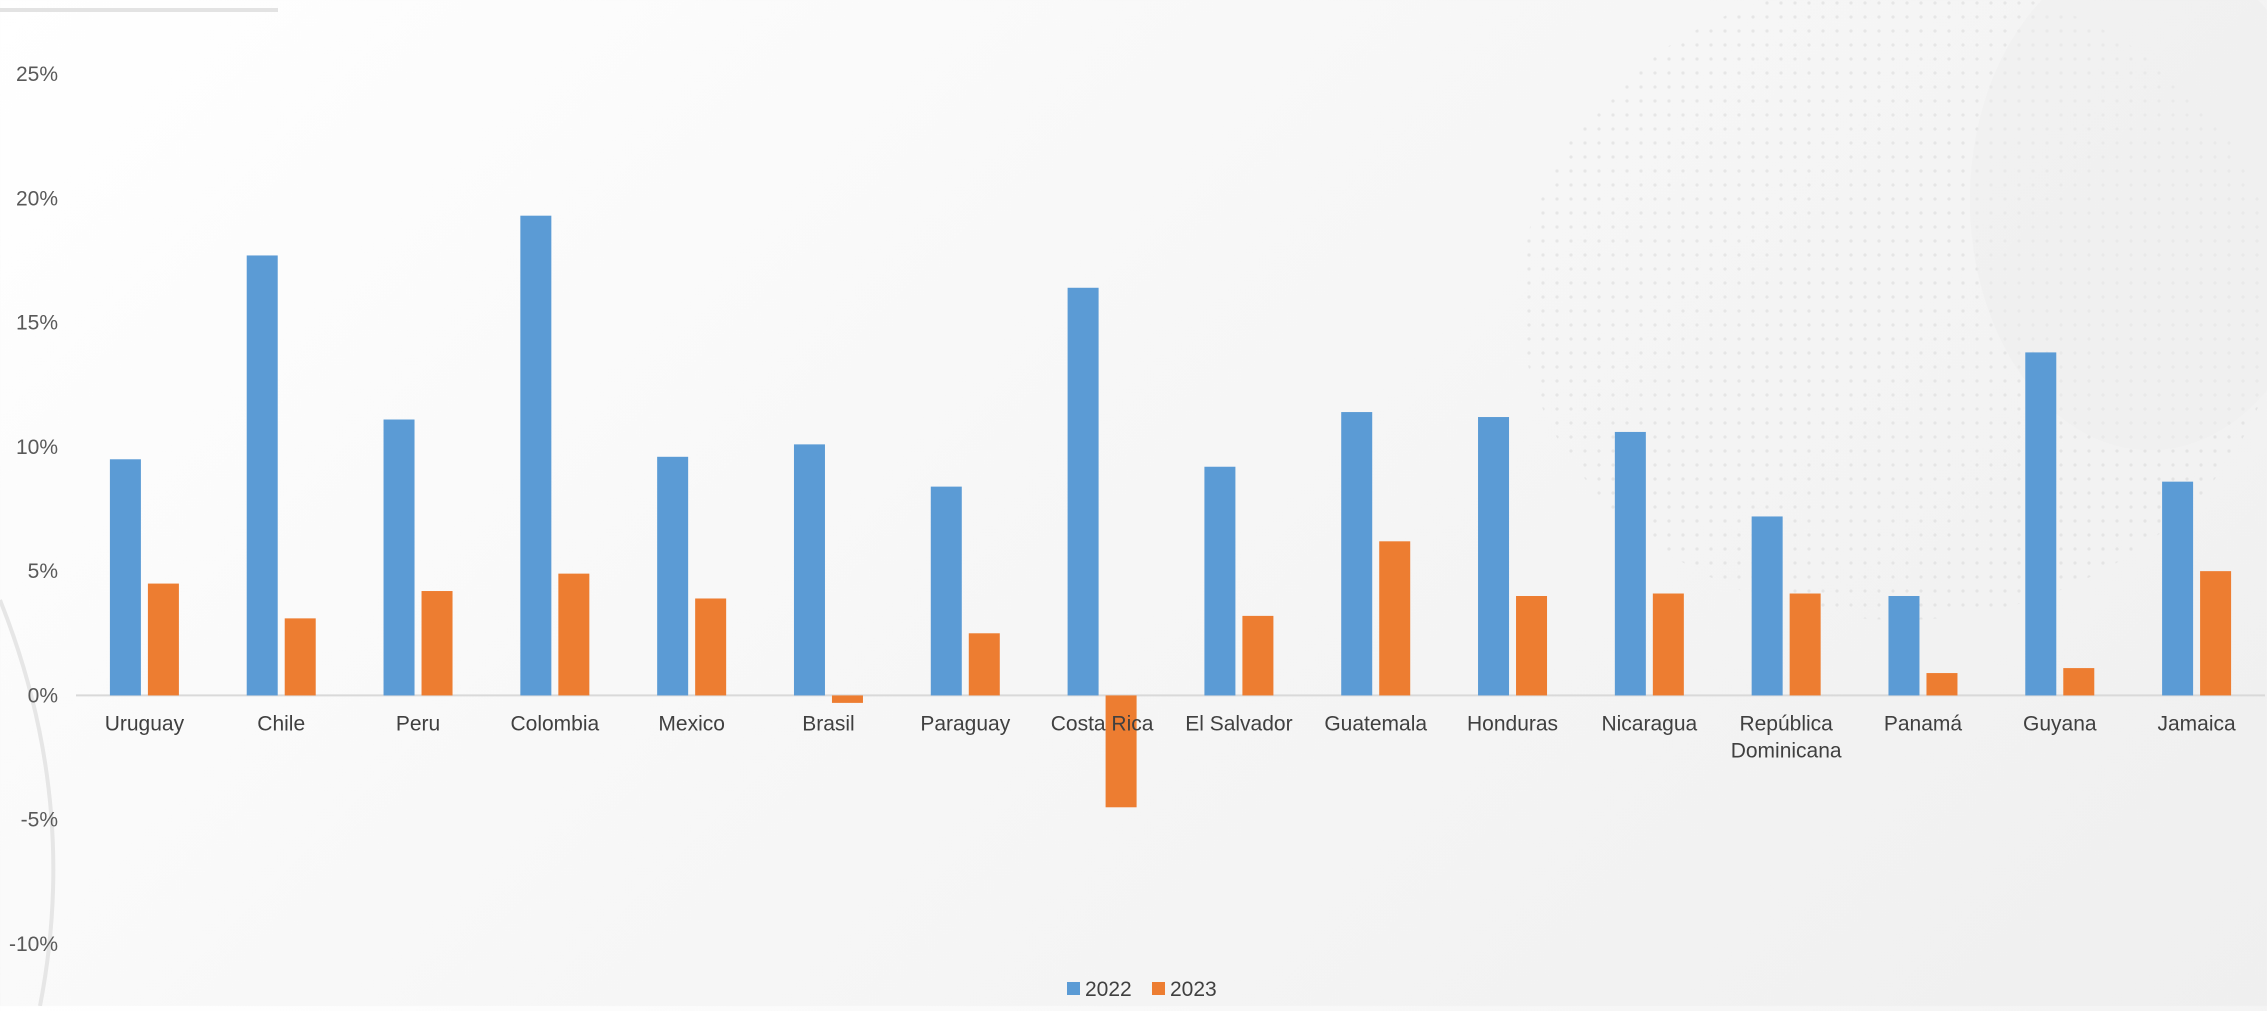  I want to click on legend-label-2023: 2023, so click(1193, 989).